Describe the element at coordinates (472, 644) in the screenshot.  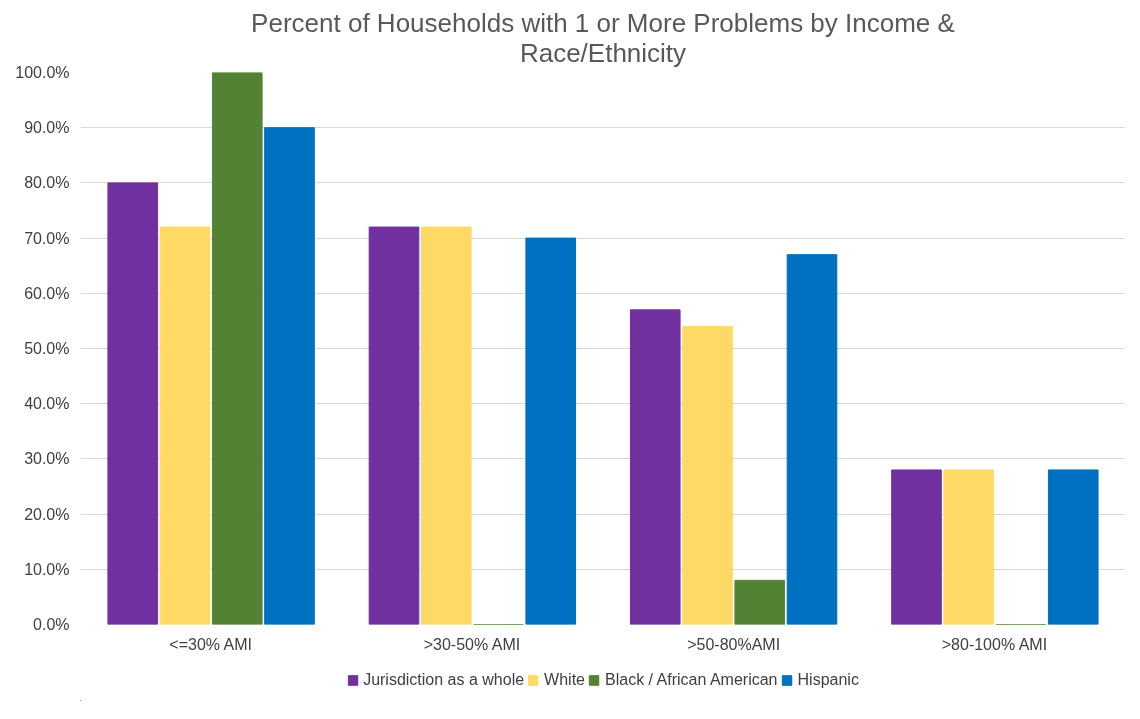
I see `x-tick-label: >30-50% AMI` at that location.